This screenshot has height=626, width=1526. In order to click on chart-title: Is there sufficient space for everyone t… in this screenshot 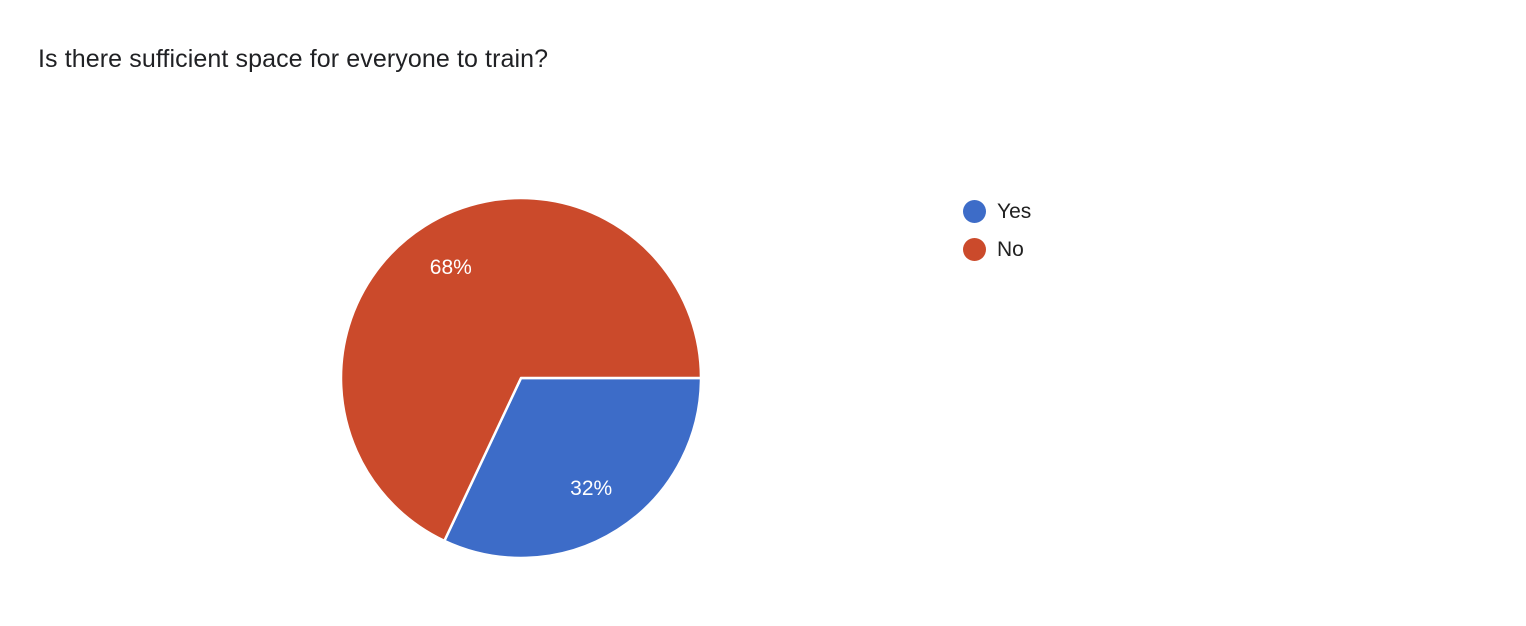, I will do `click(293, 59)`.